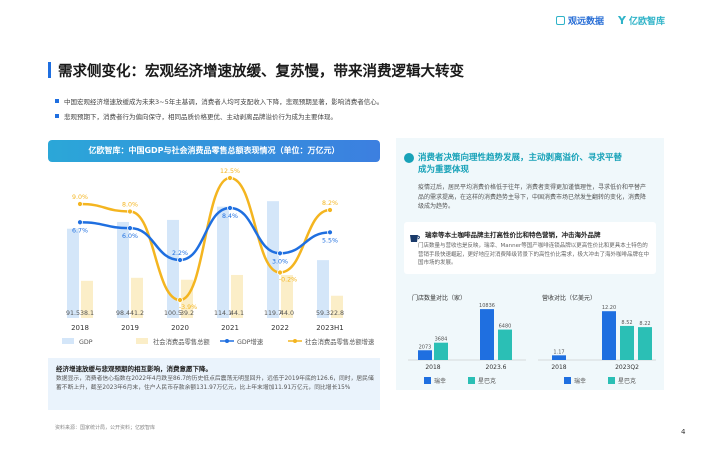  I want to click on gdp-value-label: 100.5, so click(173, 313).